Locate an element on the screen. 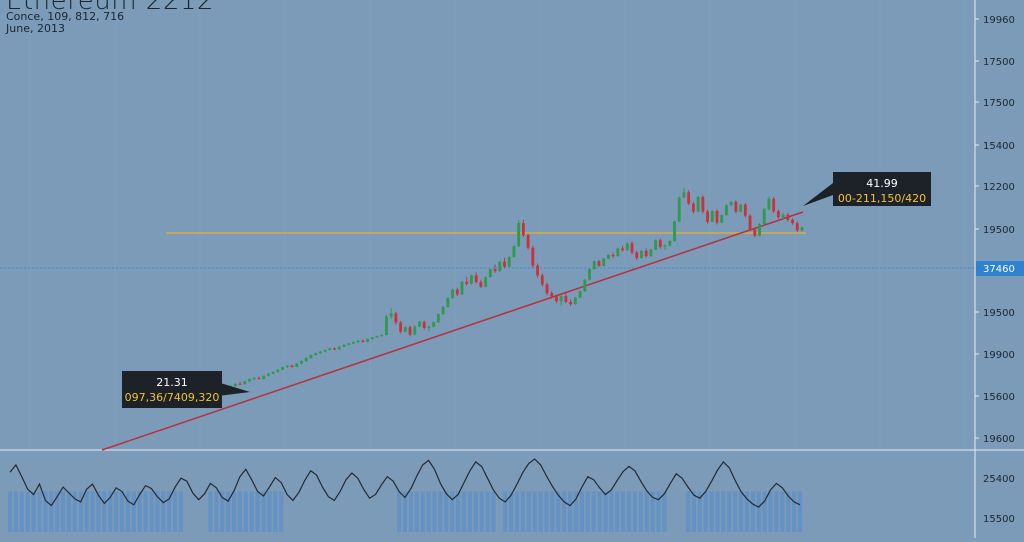 This screenshot has width=1024, height=542. price-axis-label: 19600 is located at coordinates (999, 439).